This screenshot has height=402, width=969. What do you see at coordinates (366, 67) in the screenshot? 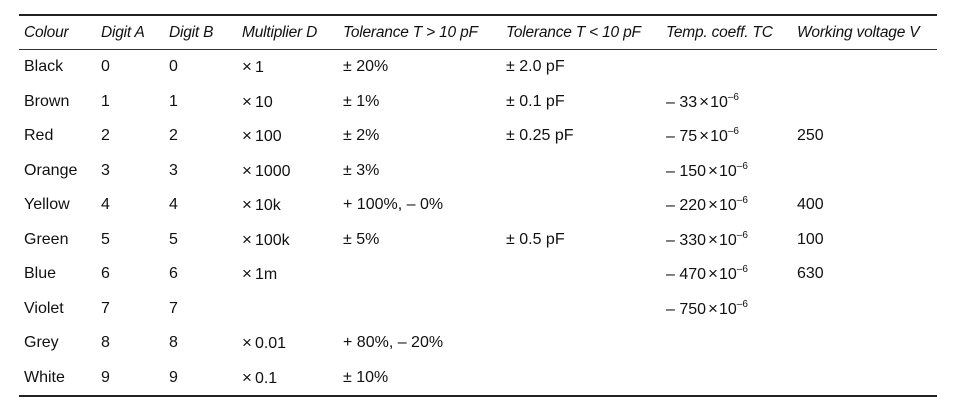
I see `cell-tolerance-above-10pf: ± 20%` at bounding box center [366, 67].